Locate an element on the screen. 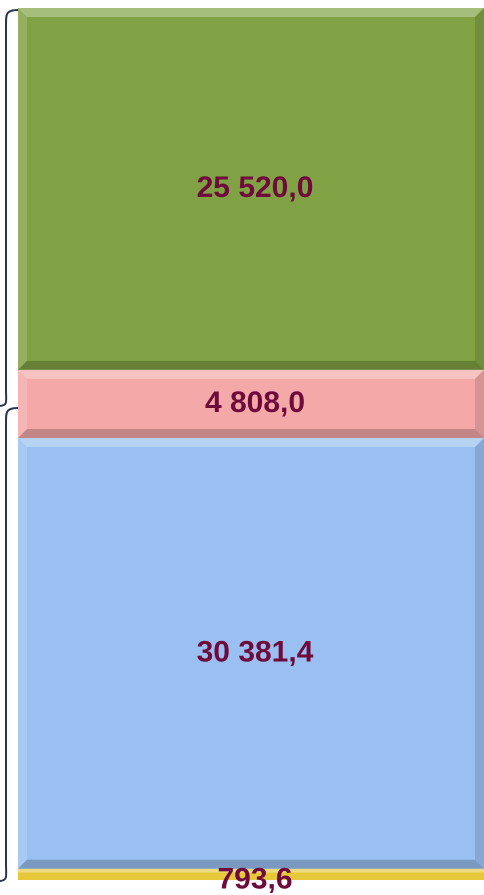 This screenshot has width=484, height=895. data-label: 793,6 is located at coordinates (254, 878).